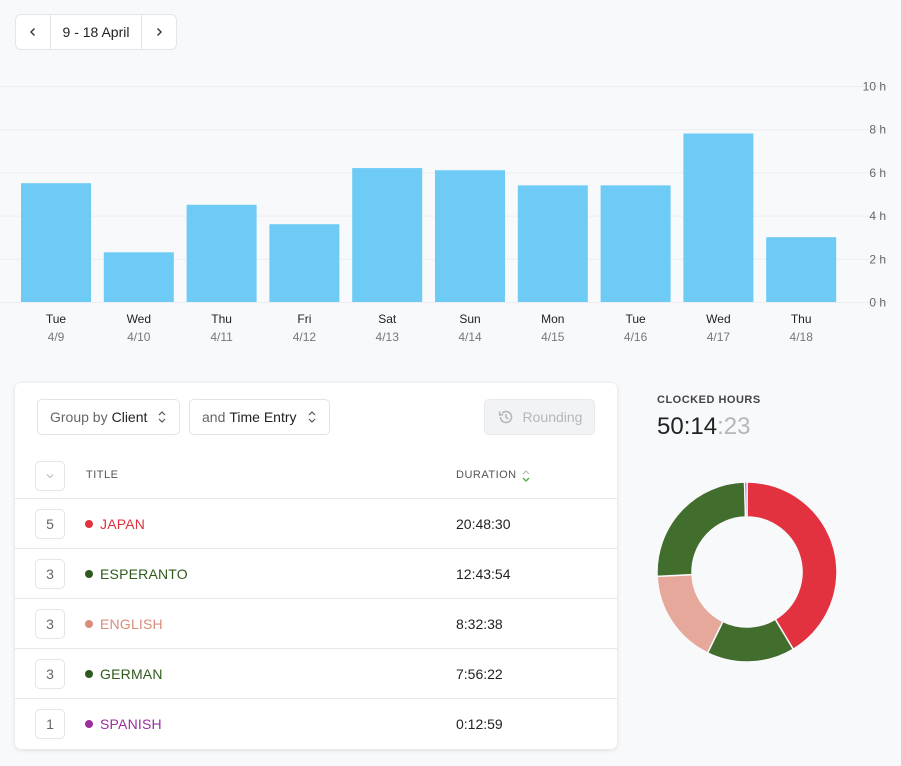  I want to click on entry-count-badge: 1, so click(50, 724).